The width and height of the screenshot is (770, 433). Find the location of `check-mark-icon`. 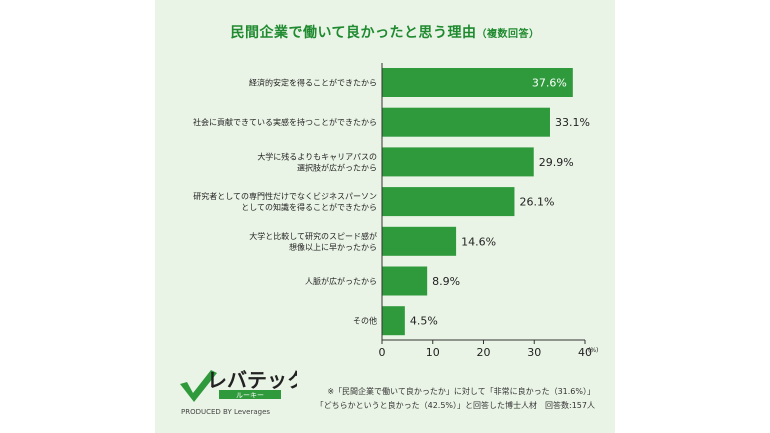

check-mark-icon is located at coordinates (198, 386).